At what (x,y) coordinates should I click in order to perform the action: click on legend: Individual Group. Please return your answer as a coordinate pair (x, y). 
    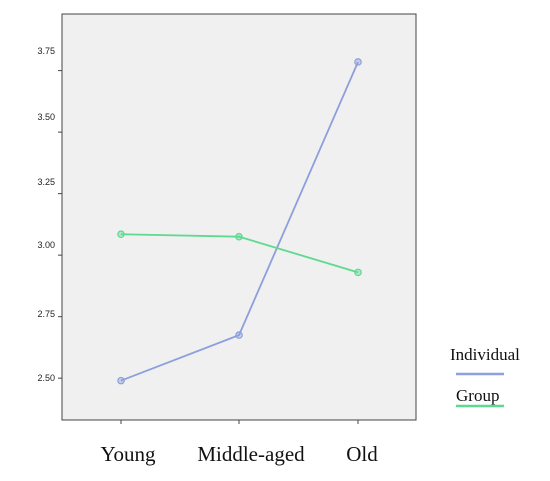
    Looking at the image, I should click on (485, 376).